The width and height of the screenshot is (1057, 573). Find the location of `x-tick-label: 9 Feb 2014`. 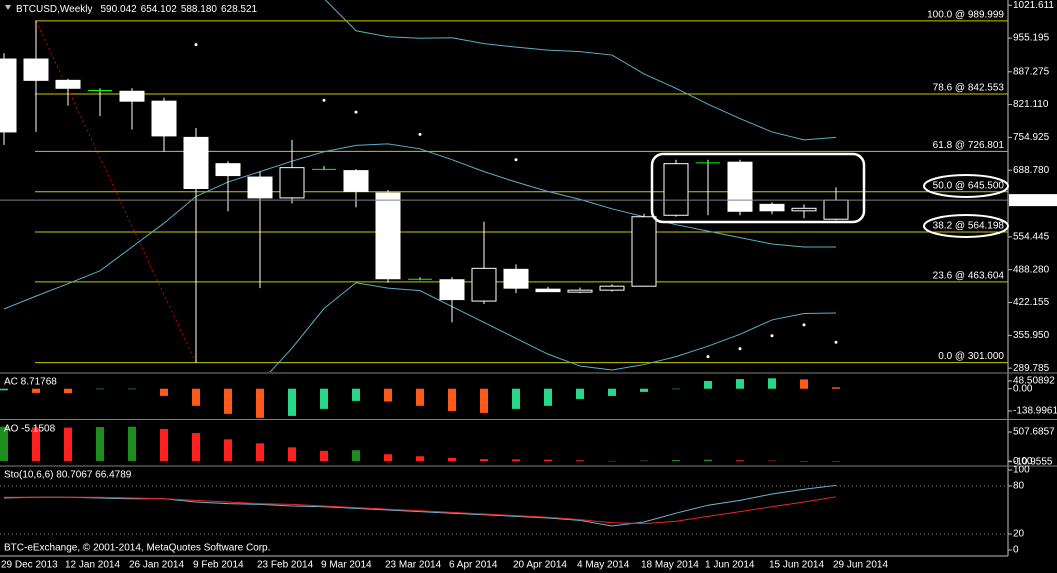

x-tick-label: 9 Feb 2014 is located at coordinates (218, 565).